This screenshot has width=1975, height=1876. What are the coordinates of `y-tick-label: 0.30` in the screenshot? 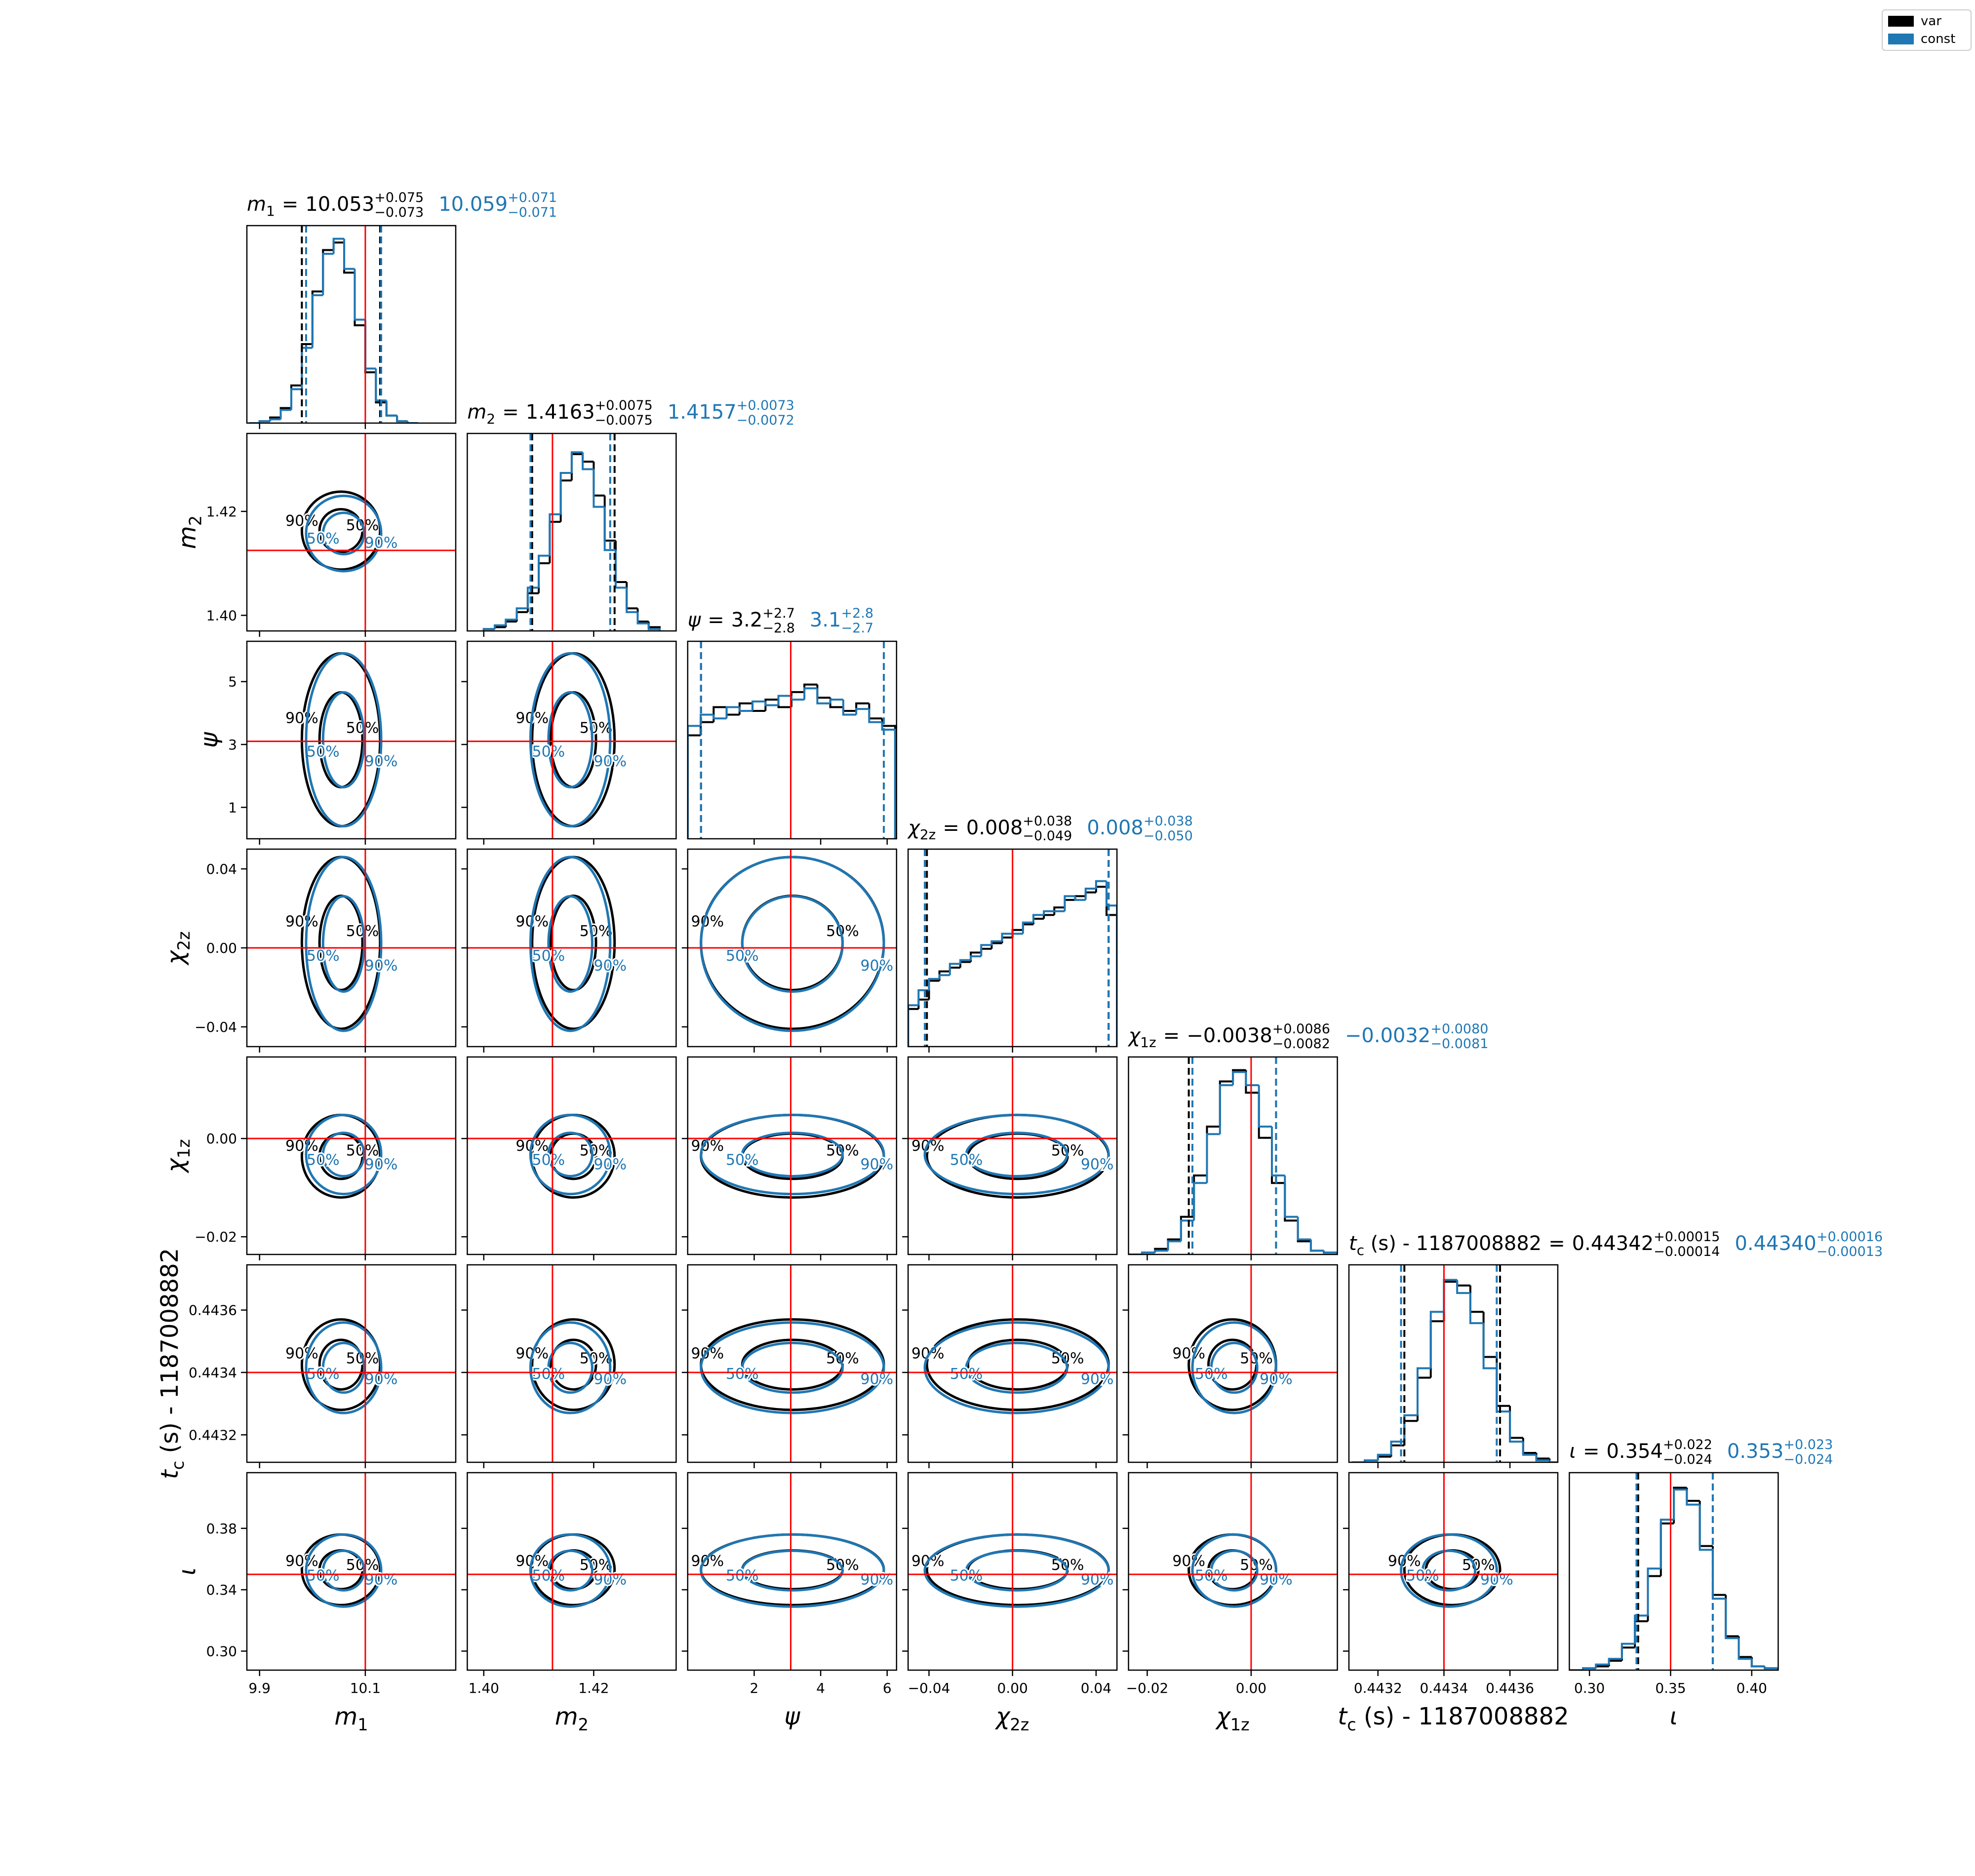 It's located at (222, 1651).